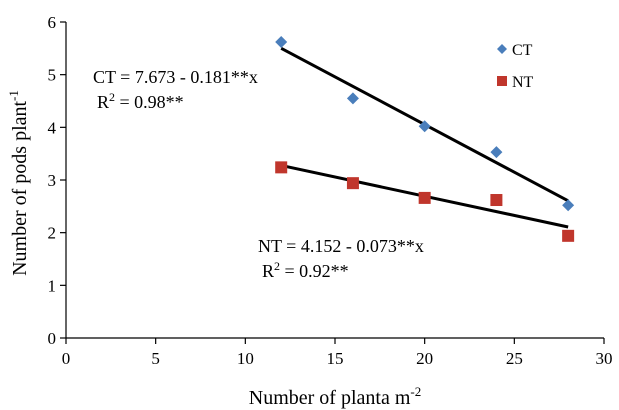 The width and height of the screenshot is (619, 410). What do you see at coordinates (52, 127) in the screenshot?
I see `y-tick-label: 4` at bounding box center [52, 127].